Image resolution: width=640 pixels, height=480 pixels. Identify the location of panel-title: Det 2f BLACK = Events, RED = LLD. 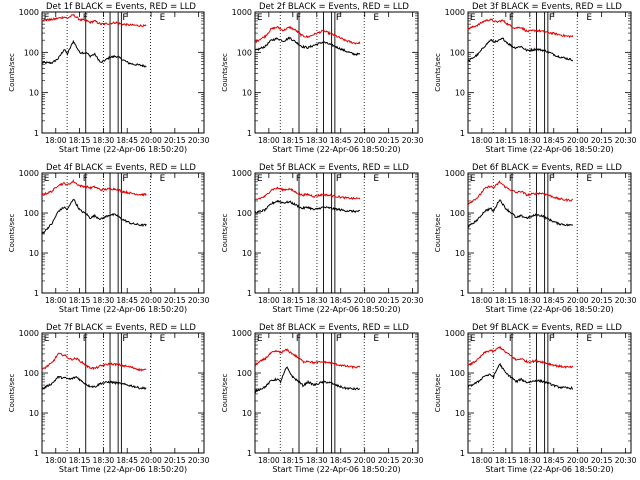
(334, 7).